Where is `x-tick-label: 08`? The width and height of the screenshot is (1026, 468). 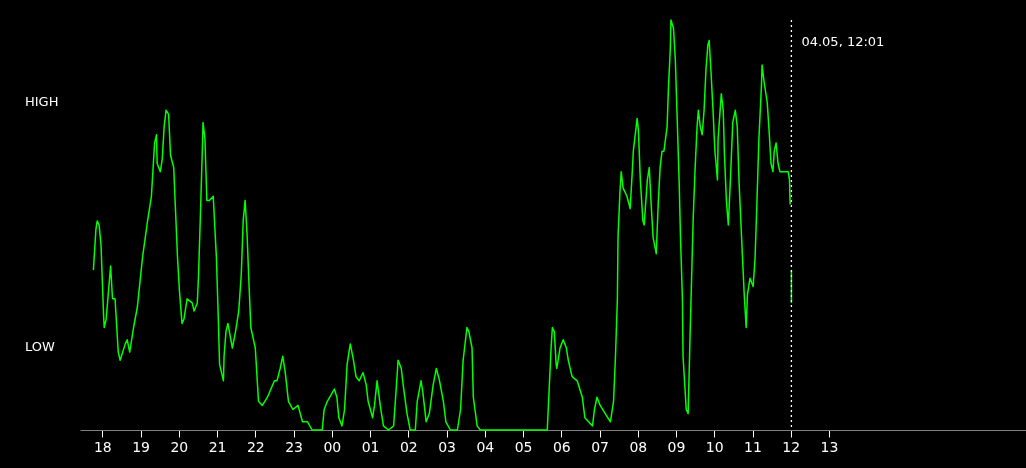 x-tick-label: 08 is located at coordinates (638, 446).